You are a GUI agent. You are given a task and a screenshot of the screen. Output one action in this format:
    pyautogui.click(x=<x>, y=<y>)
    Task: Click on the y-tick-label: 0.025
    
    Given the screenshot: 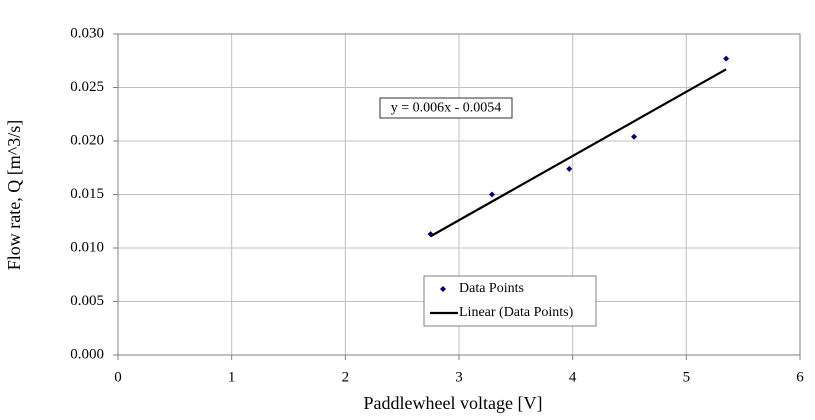 What is the action you would take?
    pyautogui.click(x=87, y=87)
    